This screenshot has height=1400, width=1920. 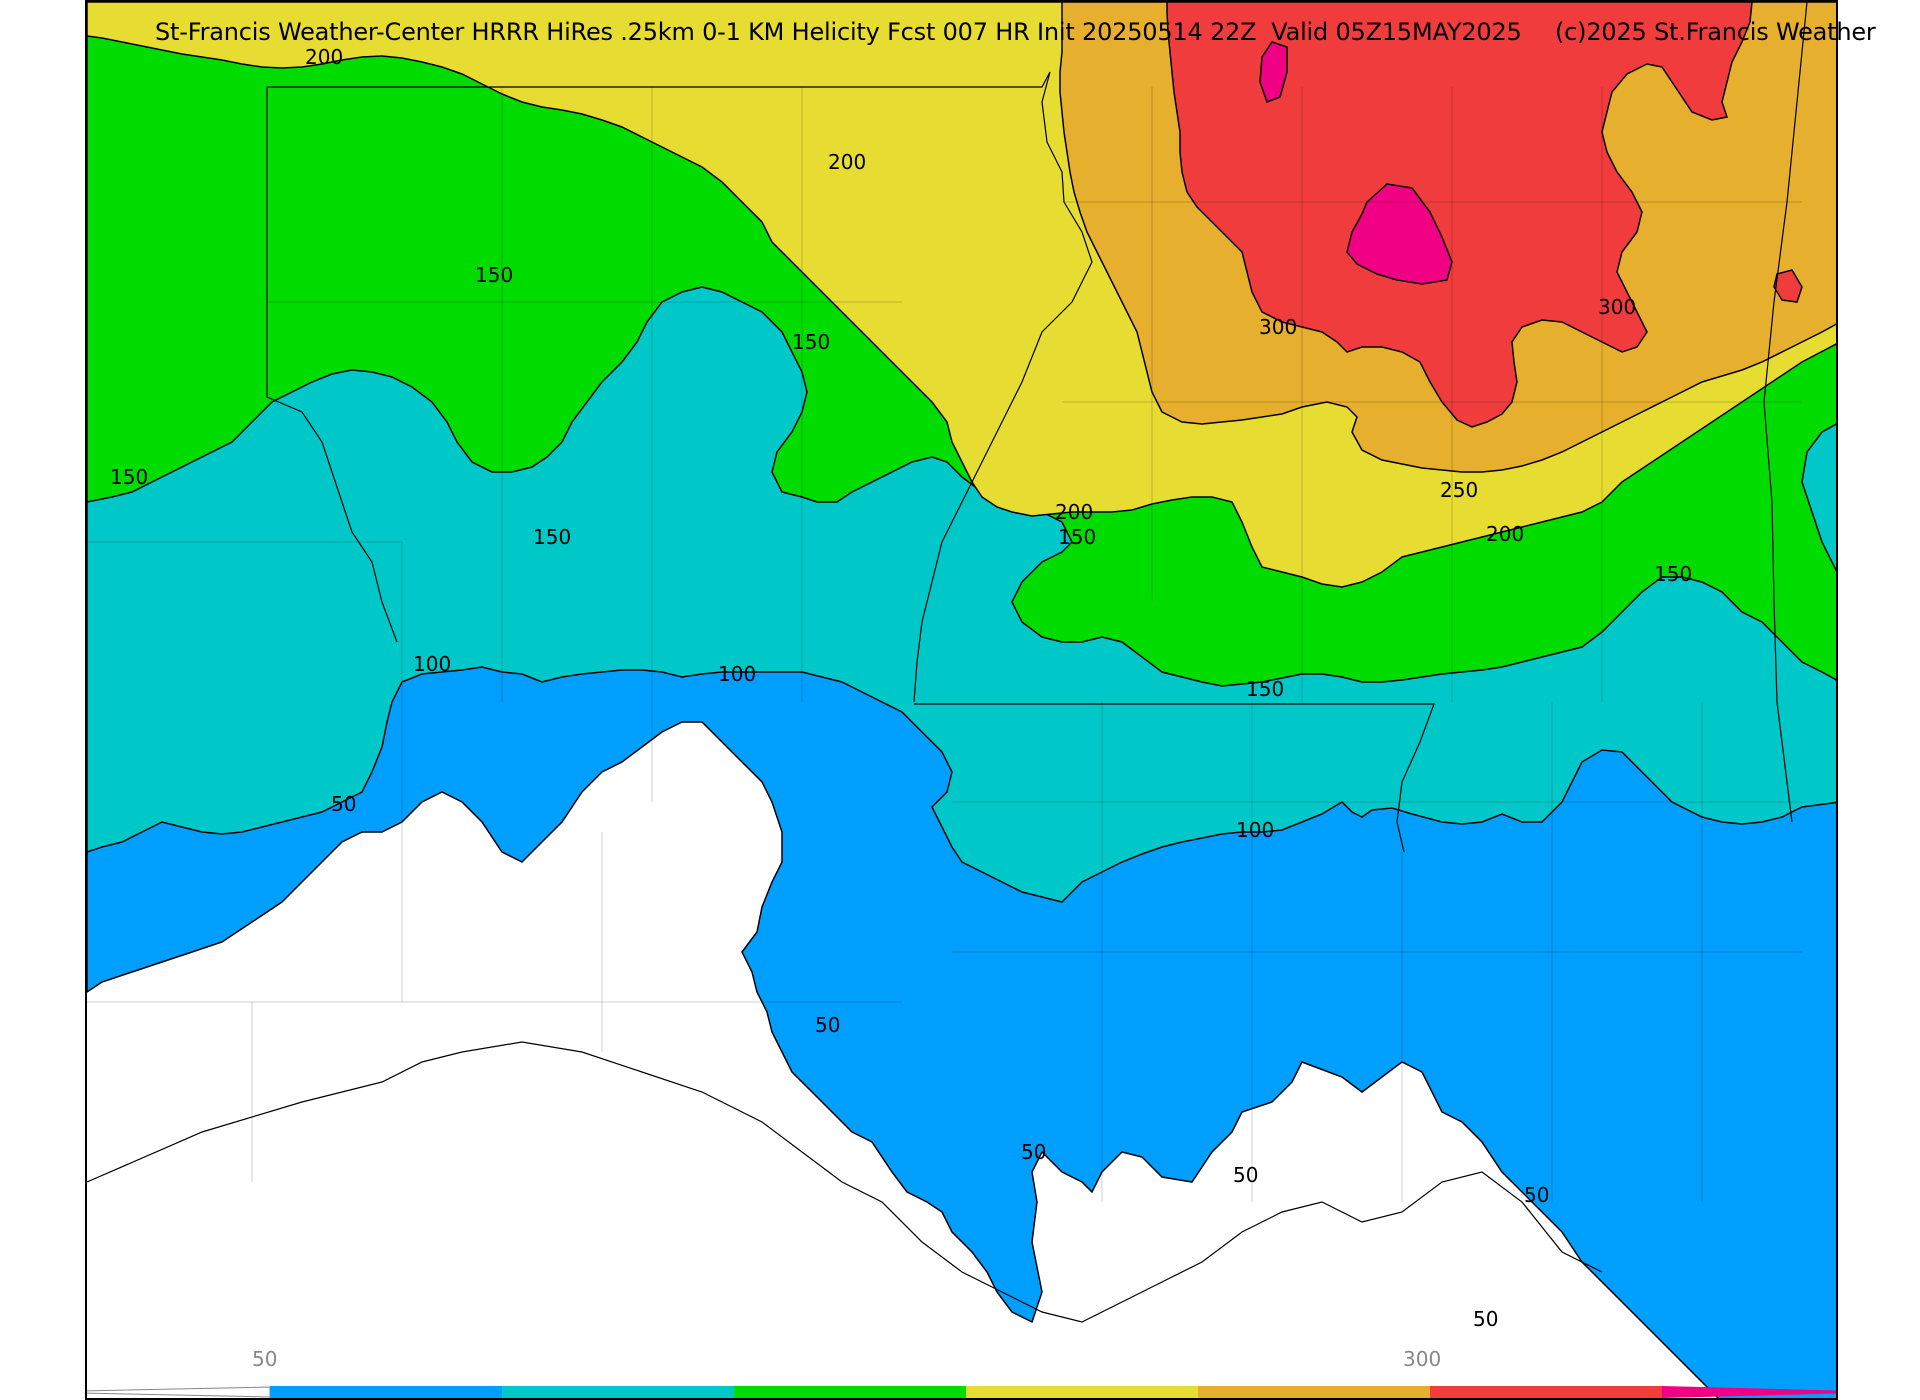 I want to click on colorbar, so click(x=961, y=1392).